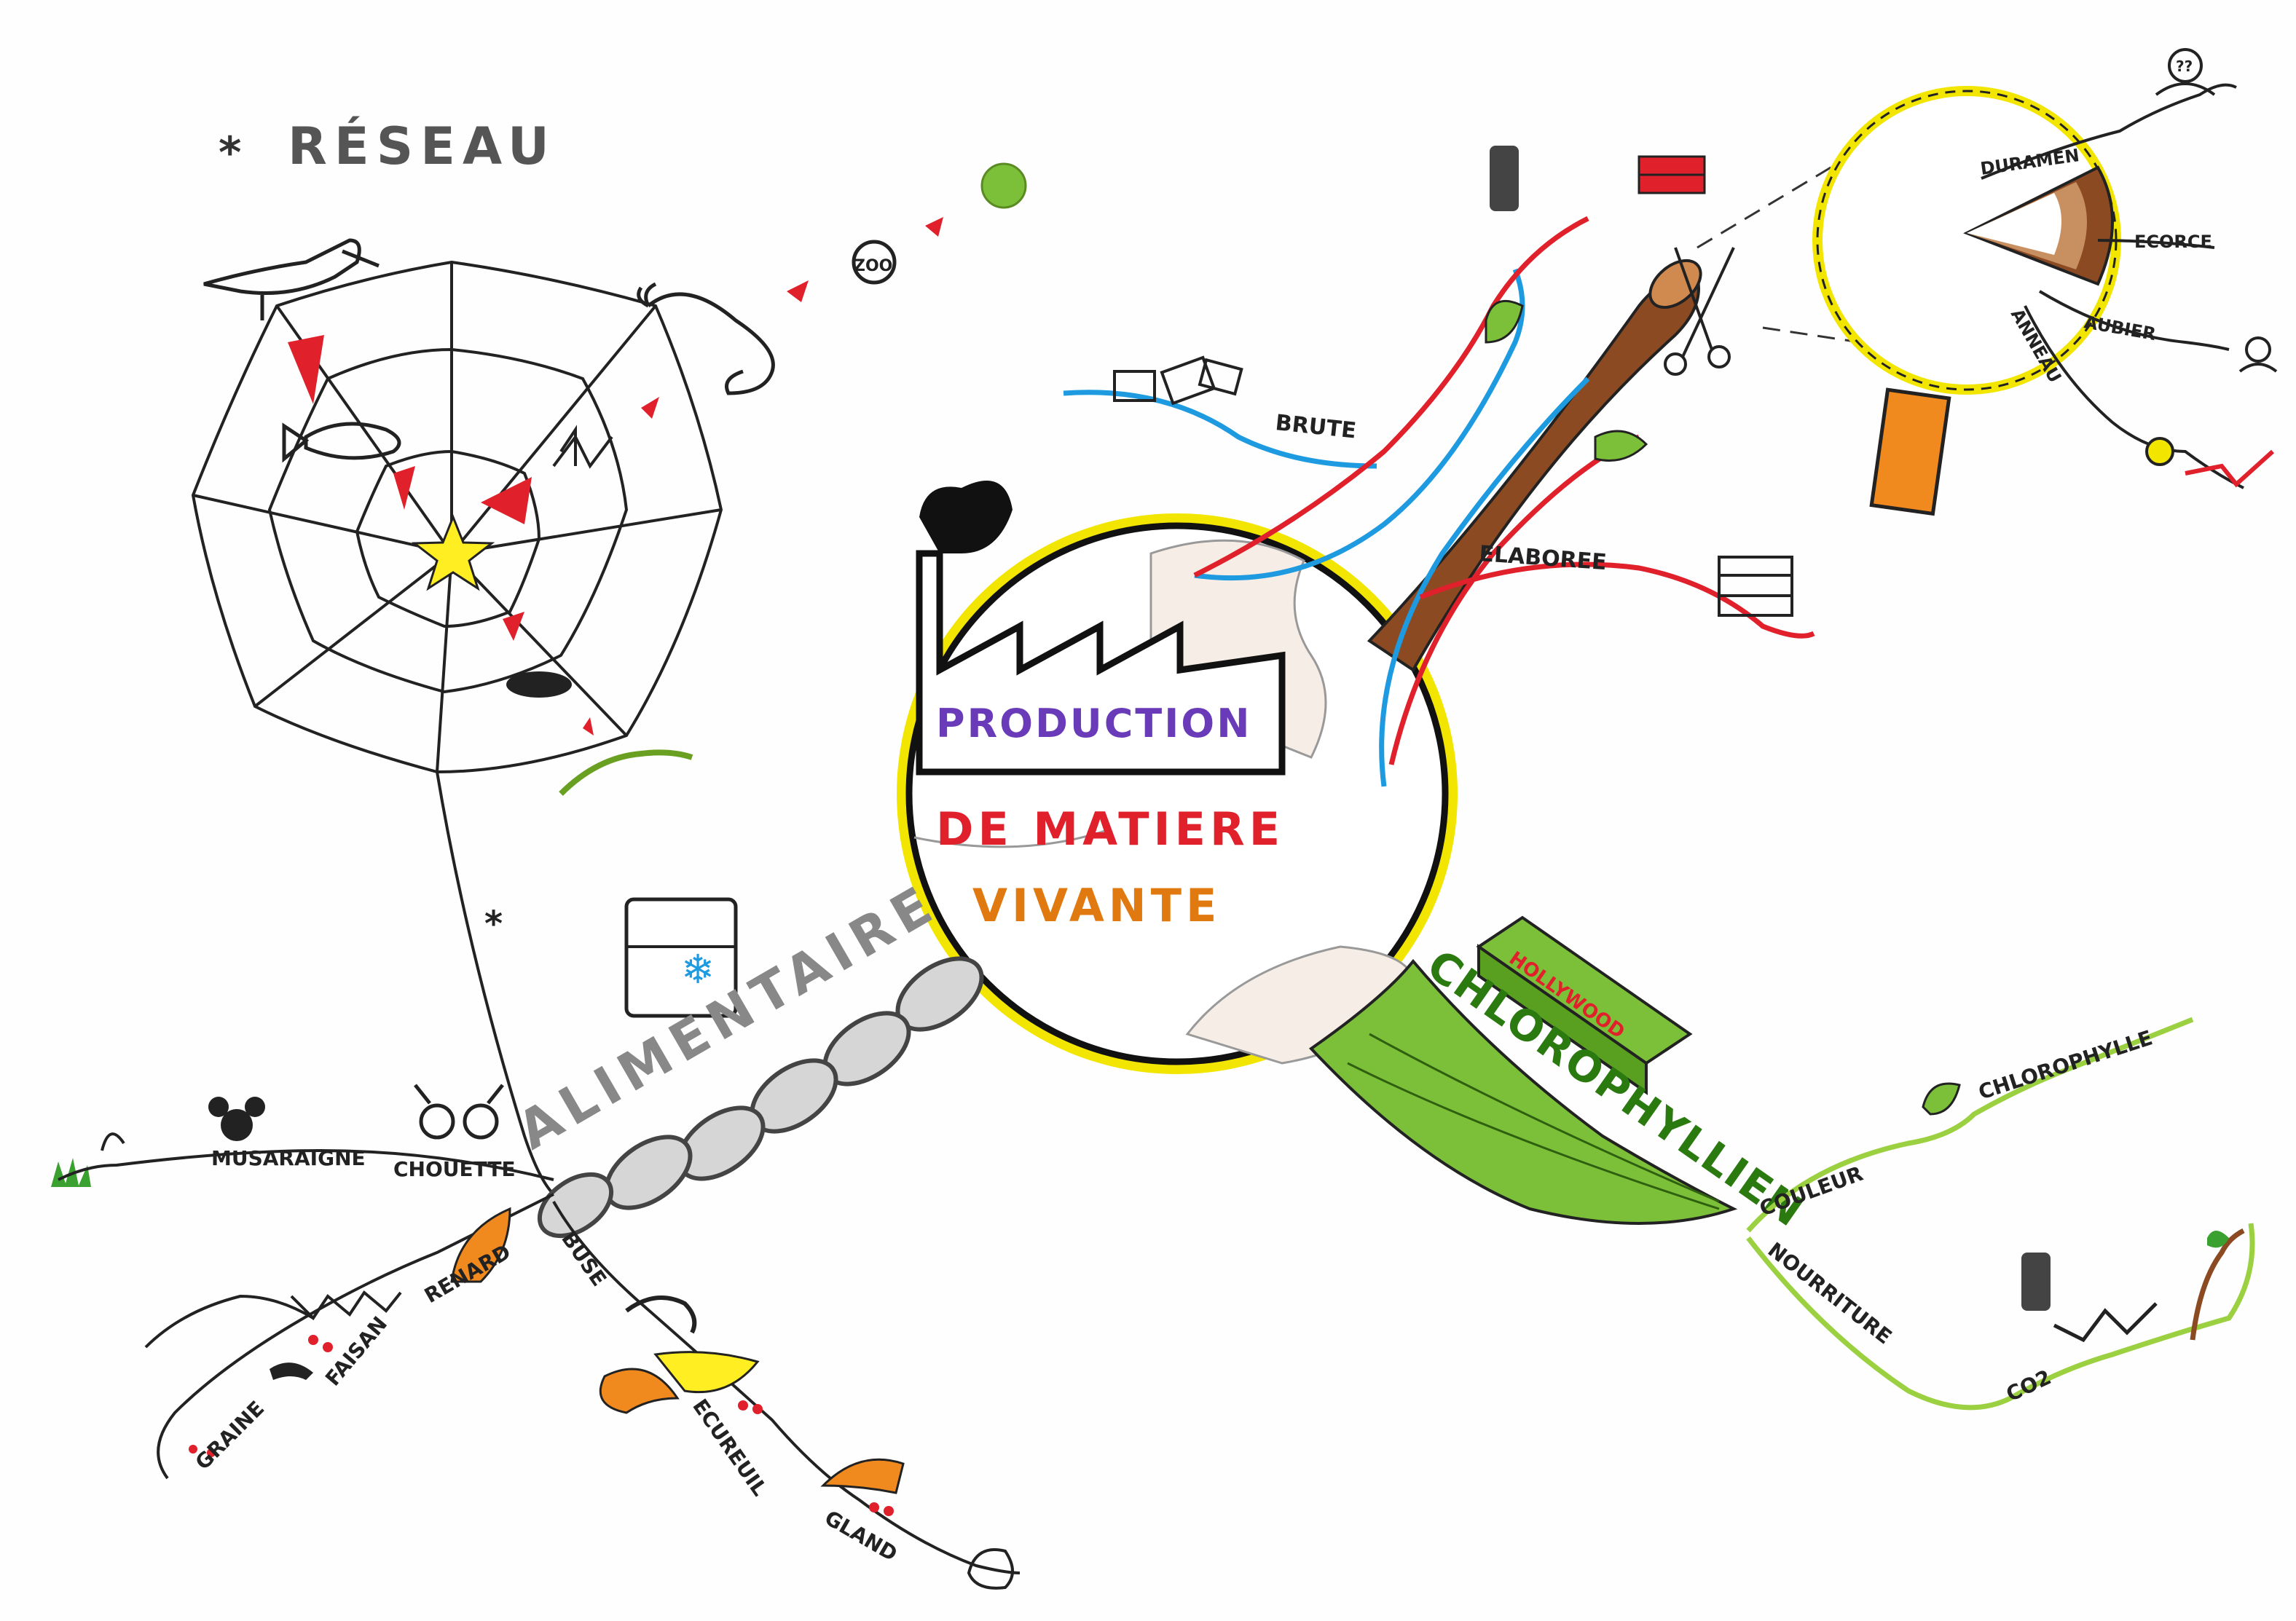  What do you see at coordinates (2045, 282) in the screenshot?
I see `wood-section: ?? DURAMEN ECORCE AUBIER ANNEAU` at bounding box center [2045, 282].